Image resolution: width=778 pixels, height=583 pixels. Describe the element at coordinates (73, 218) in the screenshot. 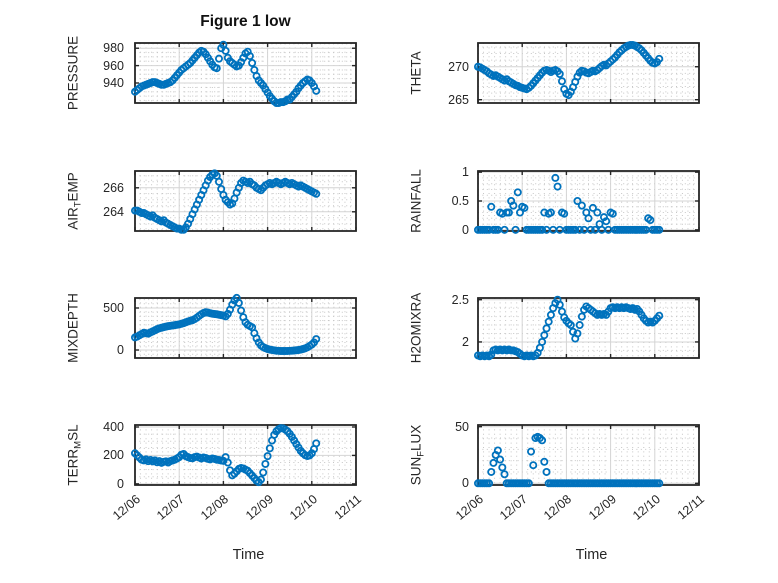

I see `y-axis-label-text: AIR` at that location.